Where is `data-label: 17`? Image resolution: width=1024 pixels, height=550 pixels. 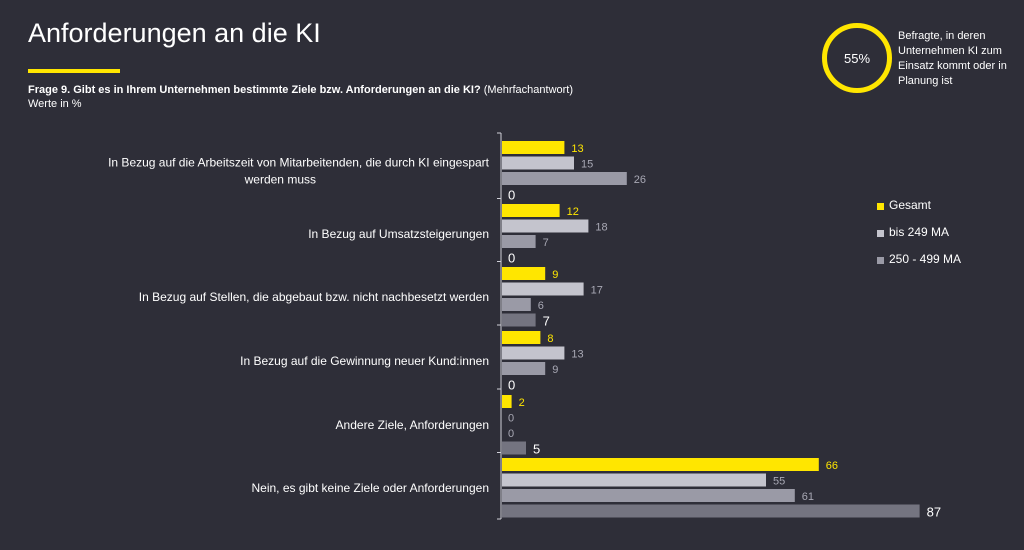 data-label: 17 is located at coordinates (597, 291).